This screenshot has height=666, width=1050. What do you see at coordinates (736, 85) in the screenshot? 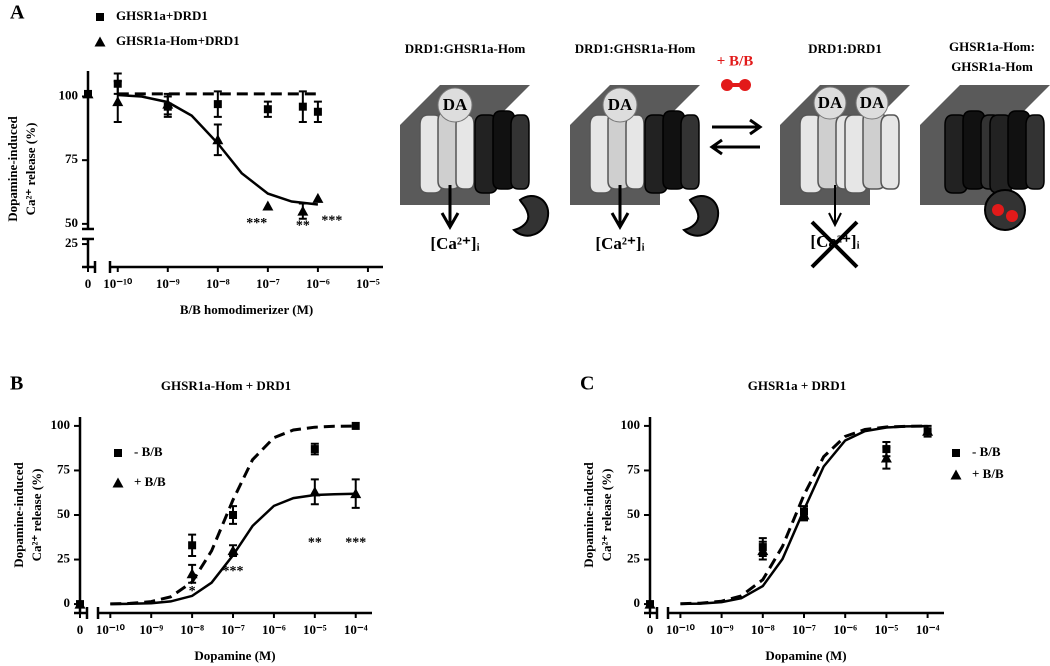
I see `dimerizer` at bounding box center [736, 85].